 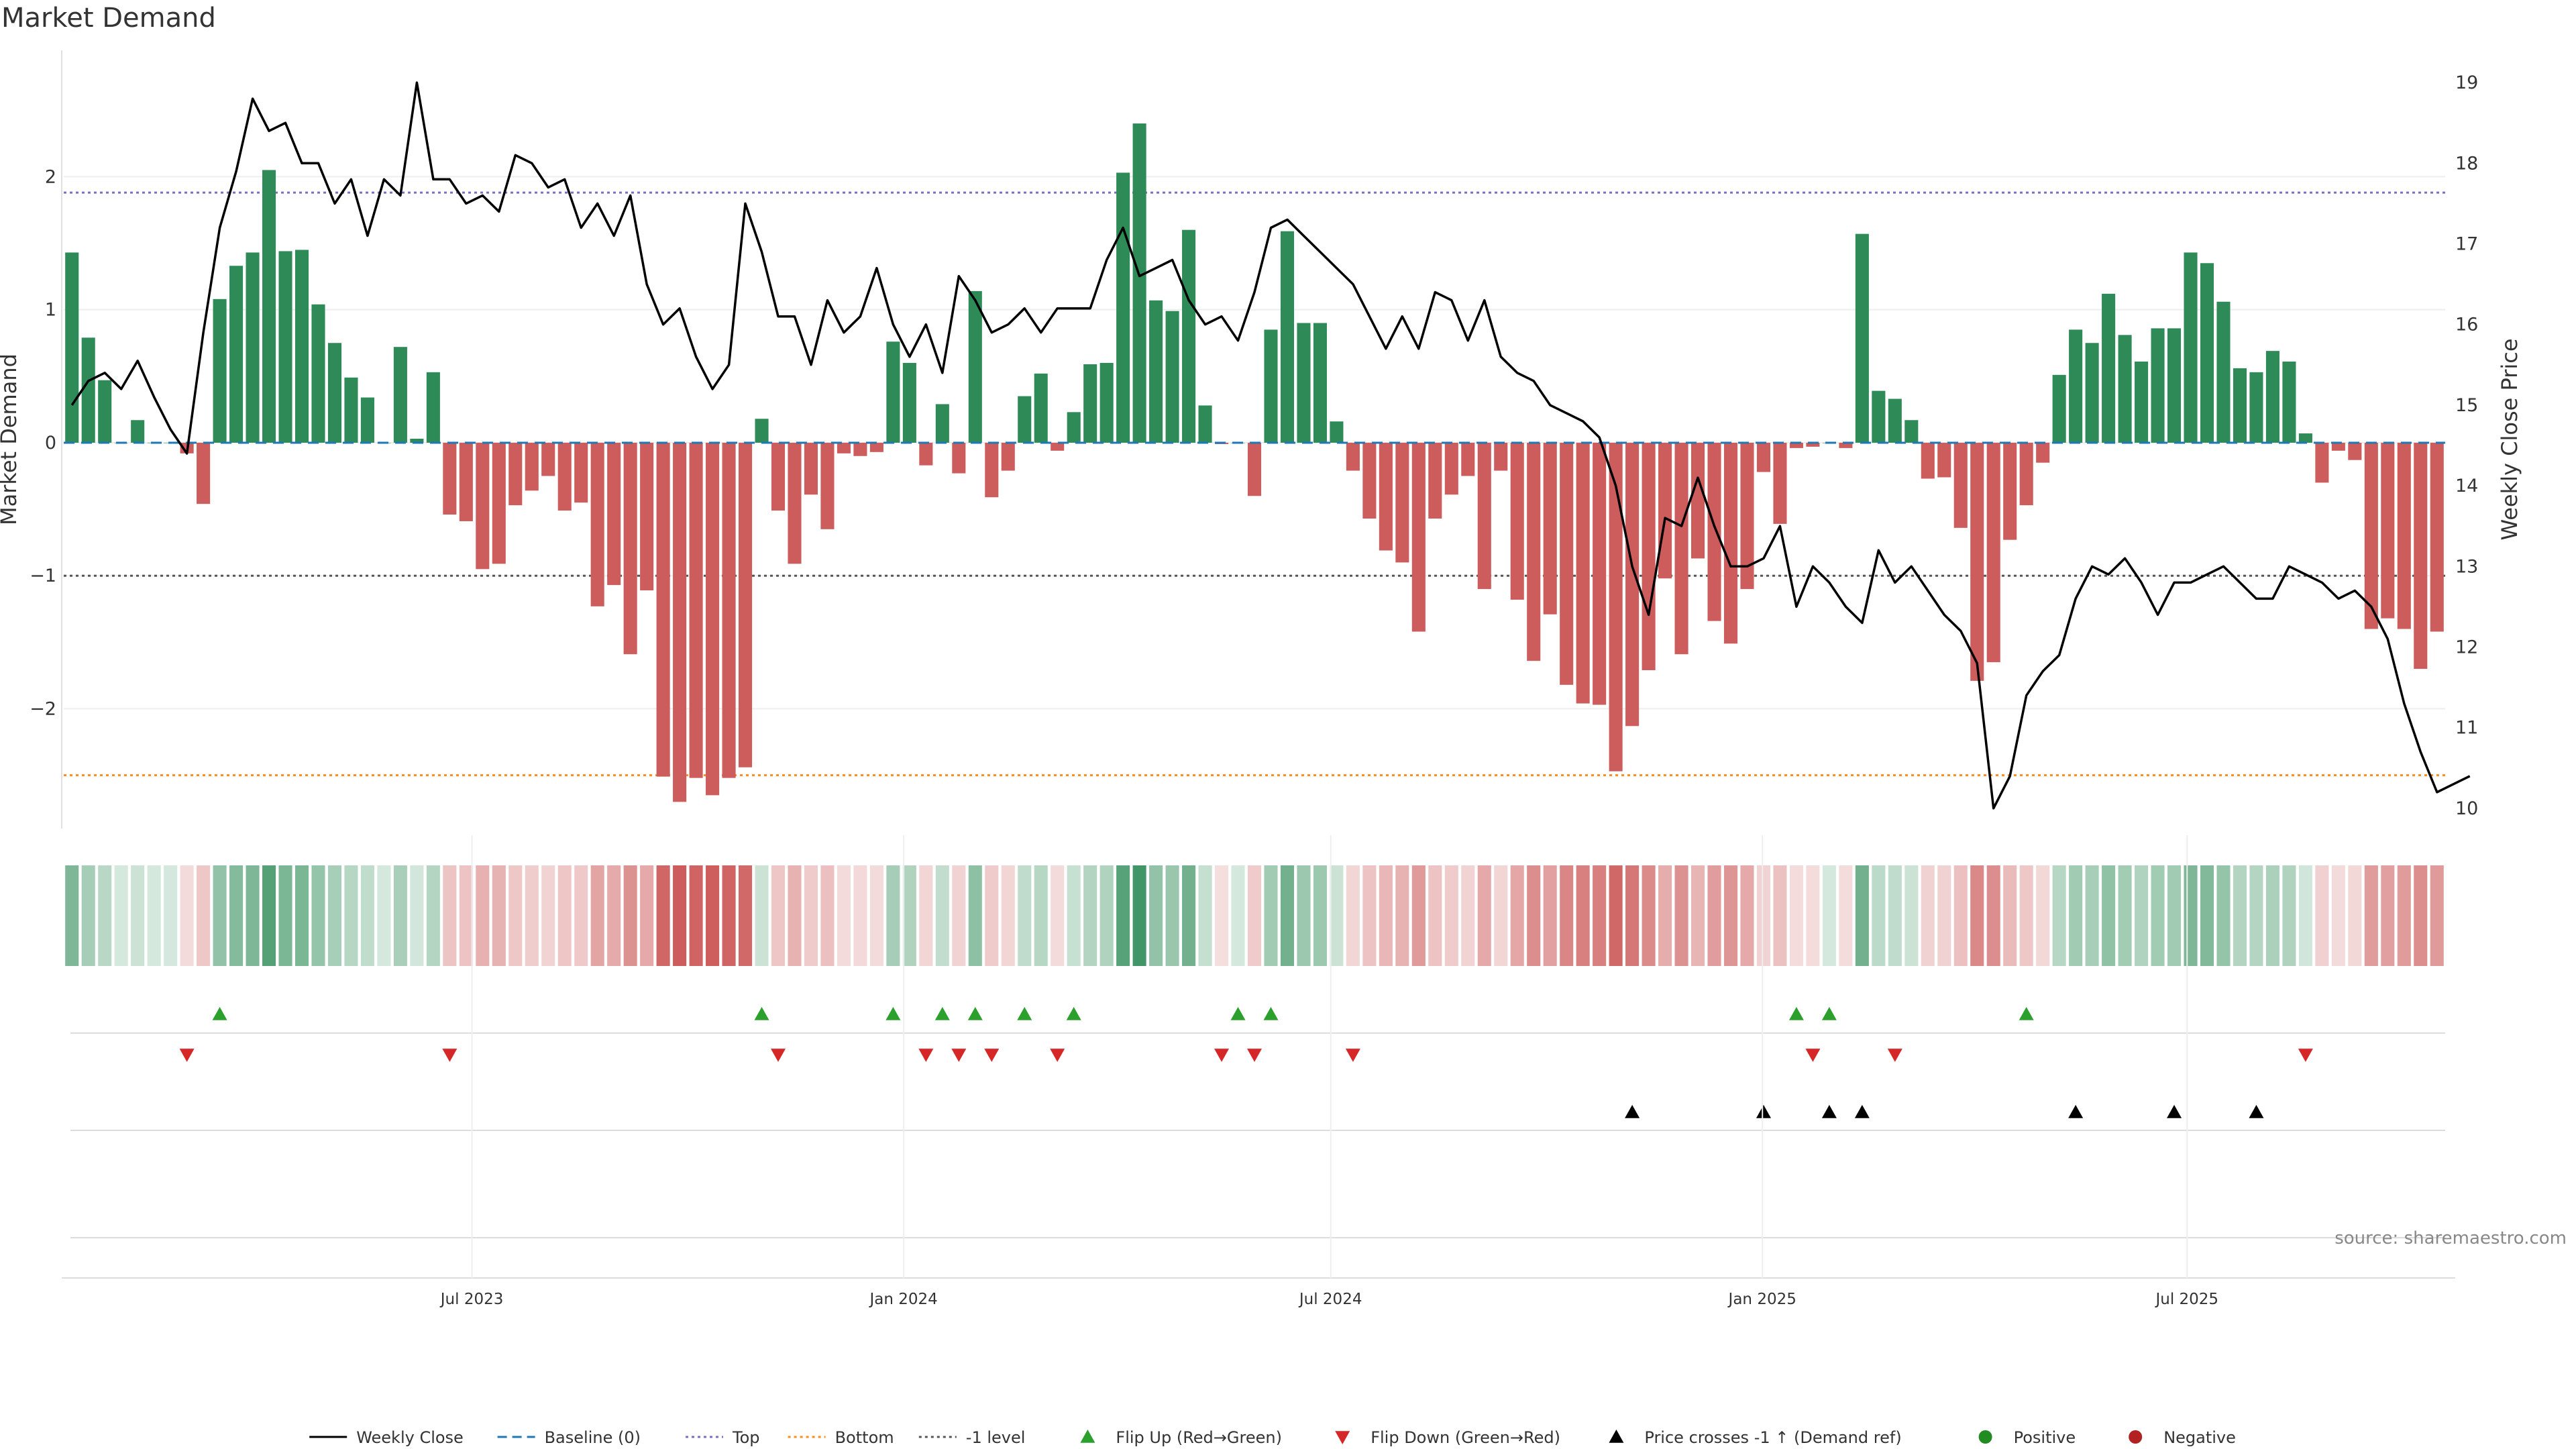 I want to click on legend-item: Top, so click(x=723, y=1437).